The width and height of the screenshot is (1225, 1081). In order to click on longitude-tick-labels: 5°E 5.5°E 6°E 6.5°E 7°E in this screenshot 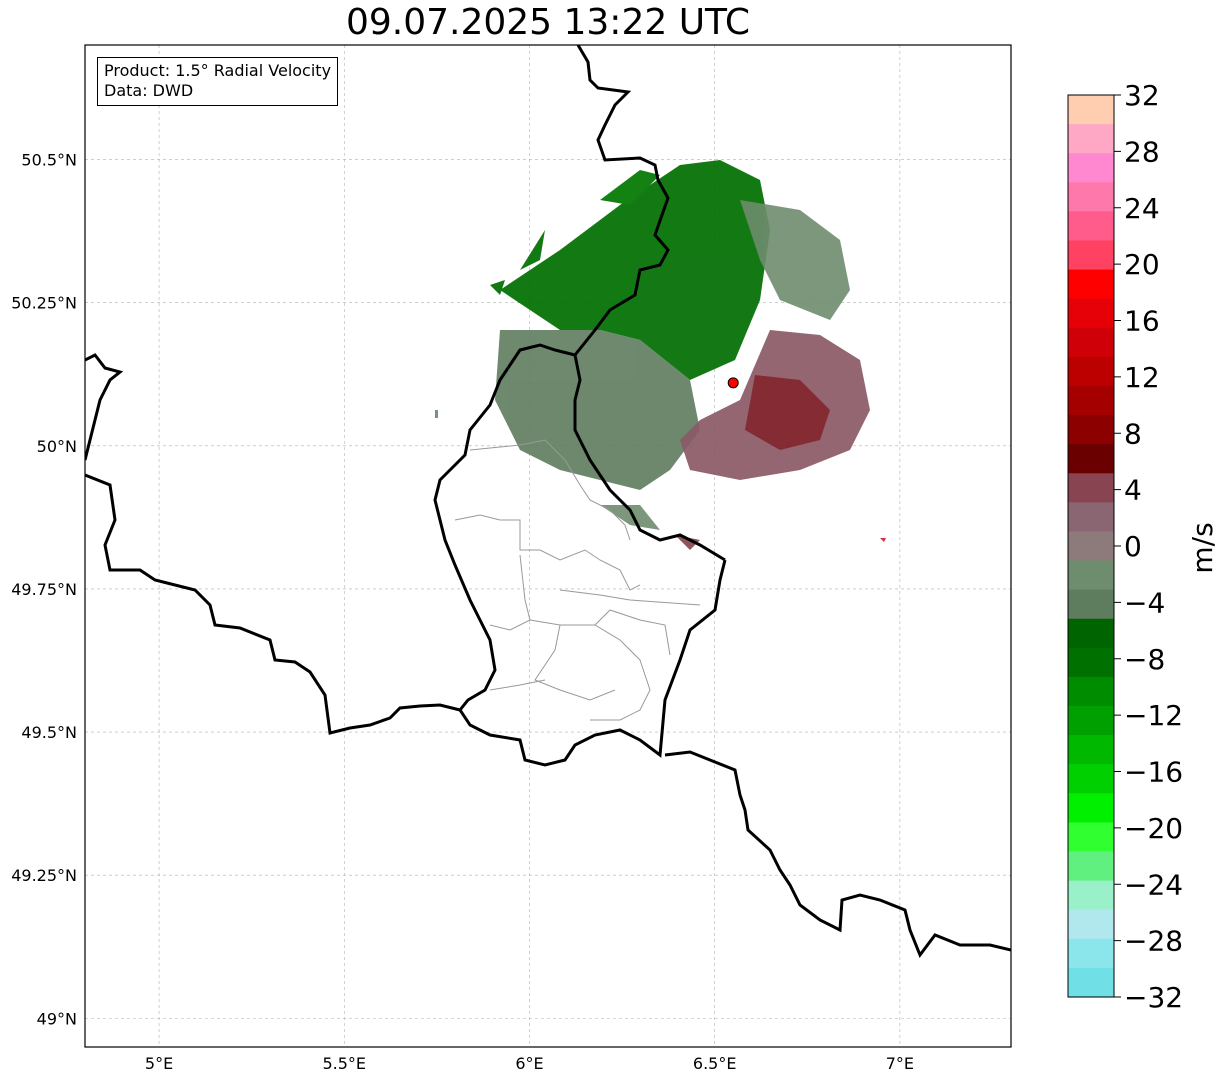, I will do `click(529, 1063)`.